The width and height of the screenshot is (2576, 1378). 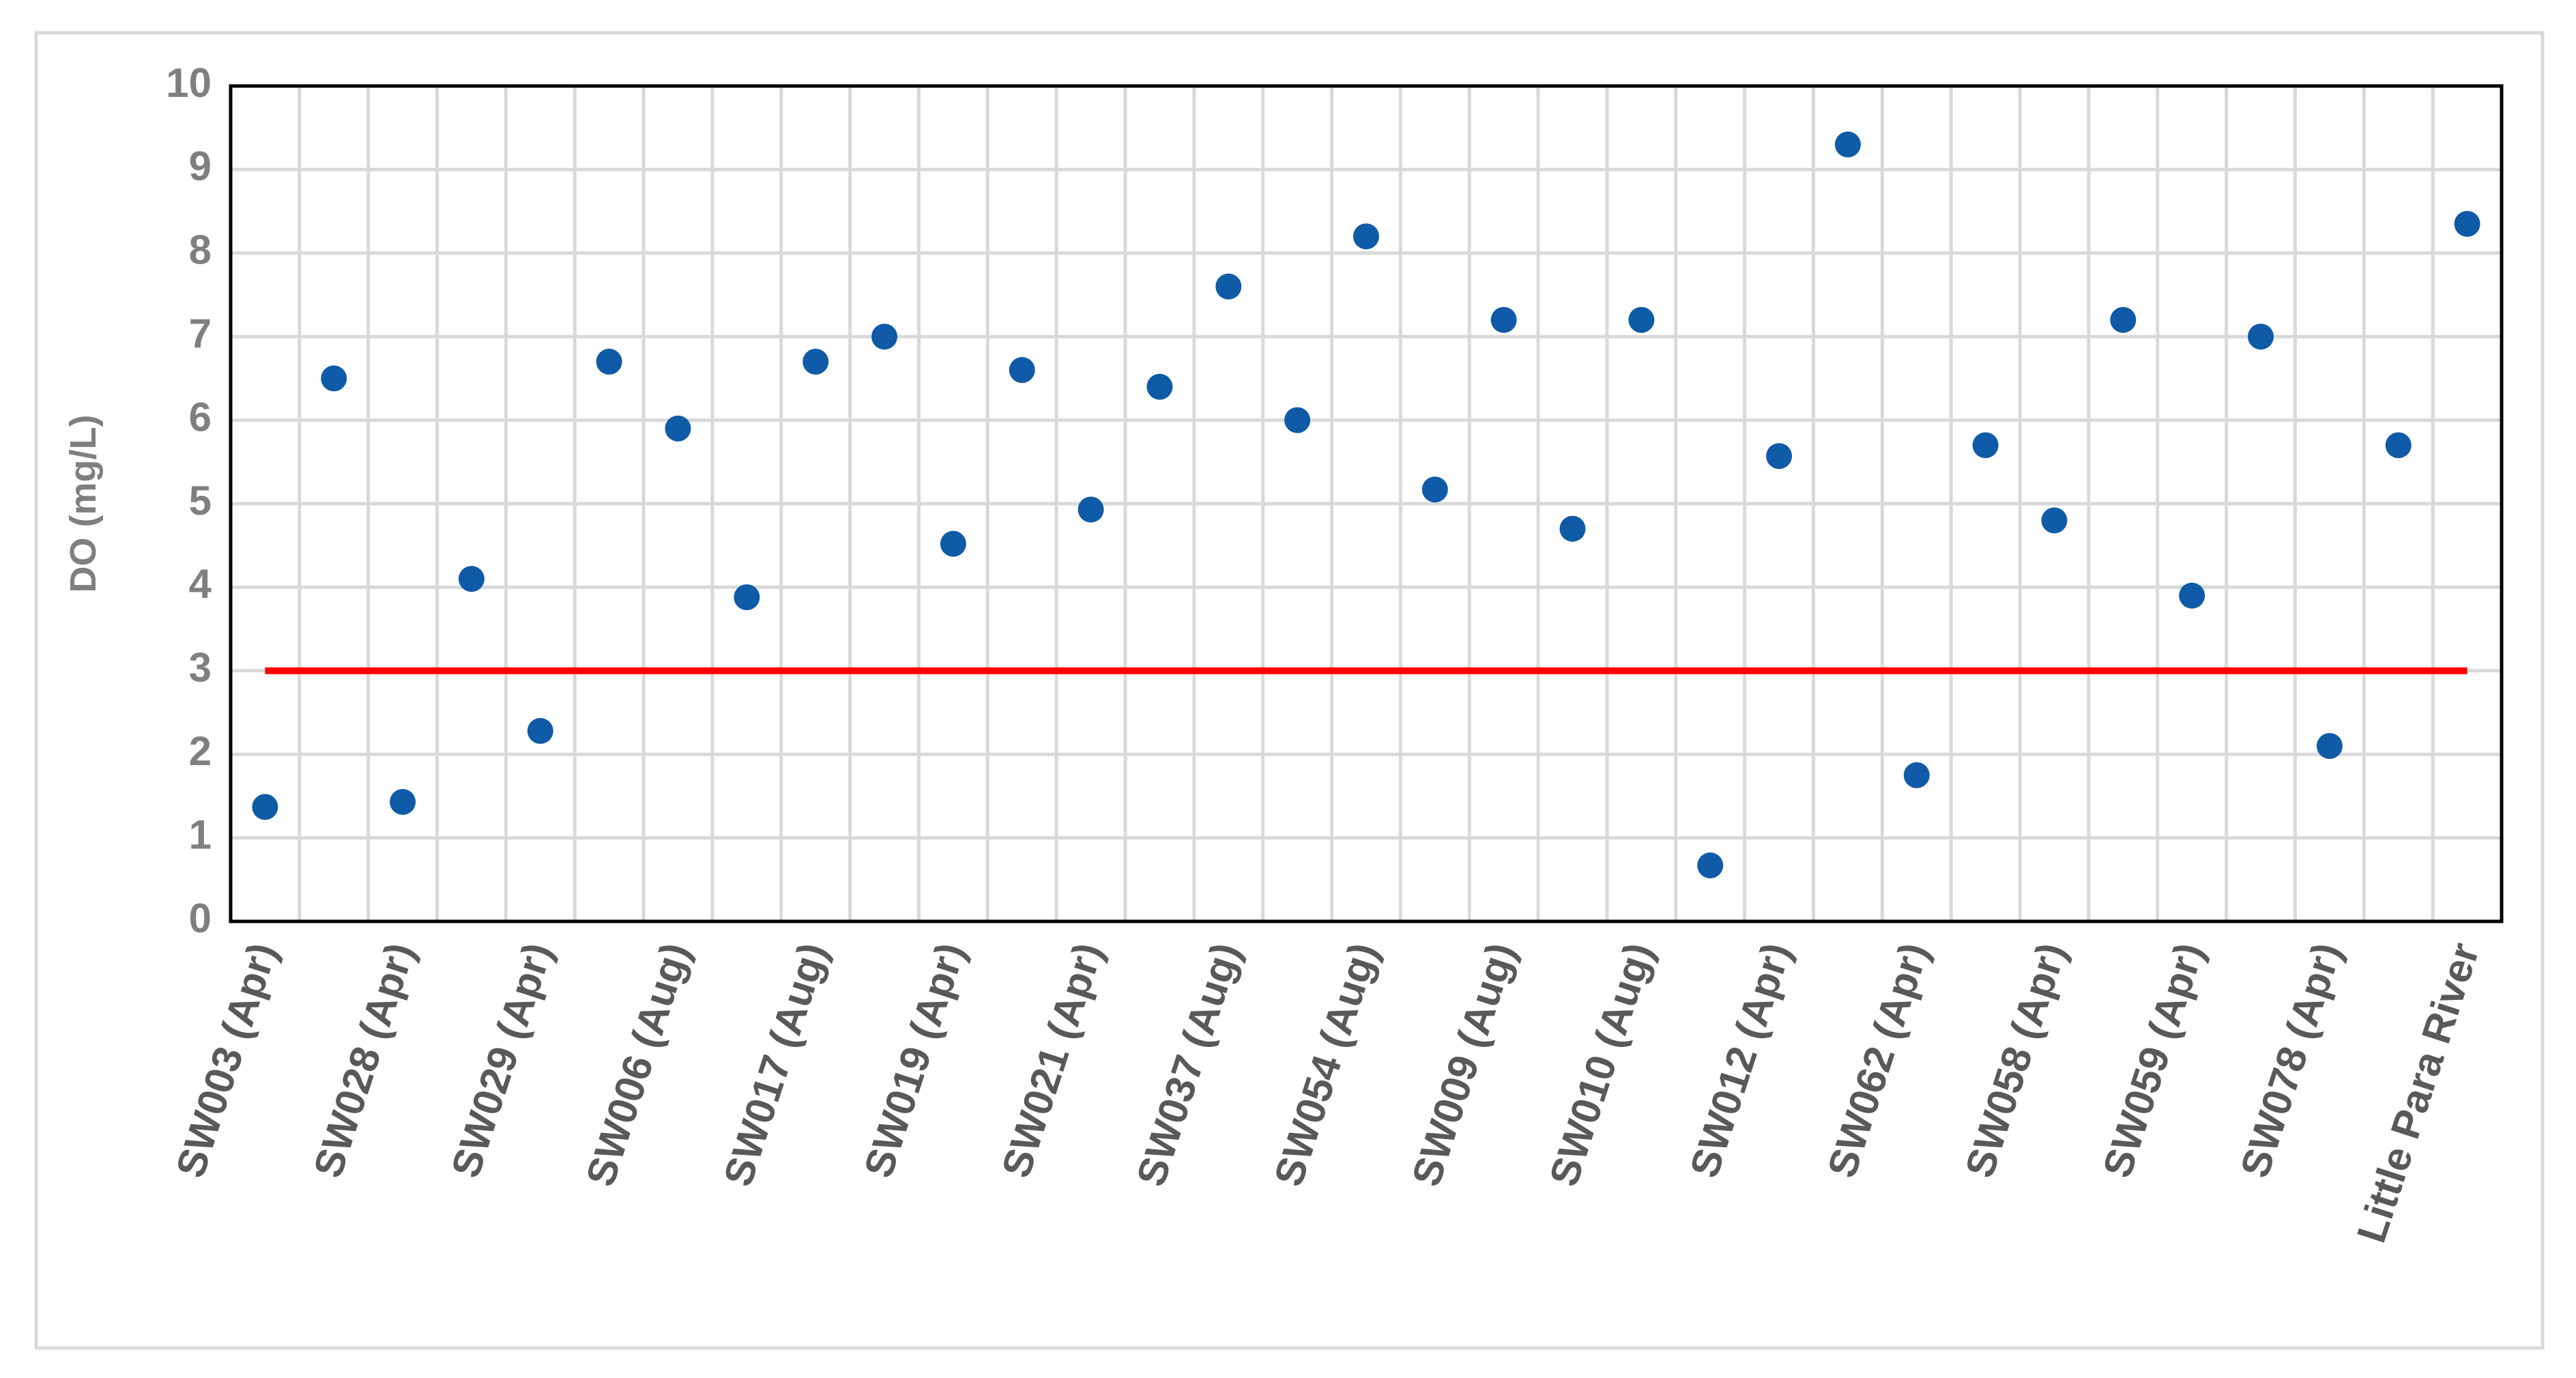 I want to click on x-tick-label: SW054 (Aug), so click(x=1326, y=1064).